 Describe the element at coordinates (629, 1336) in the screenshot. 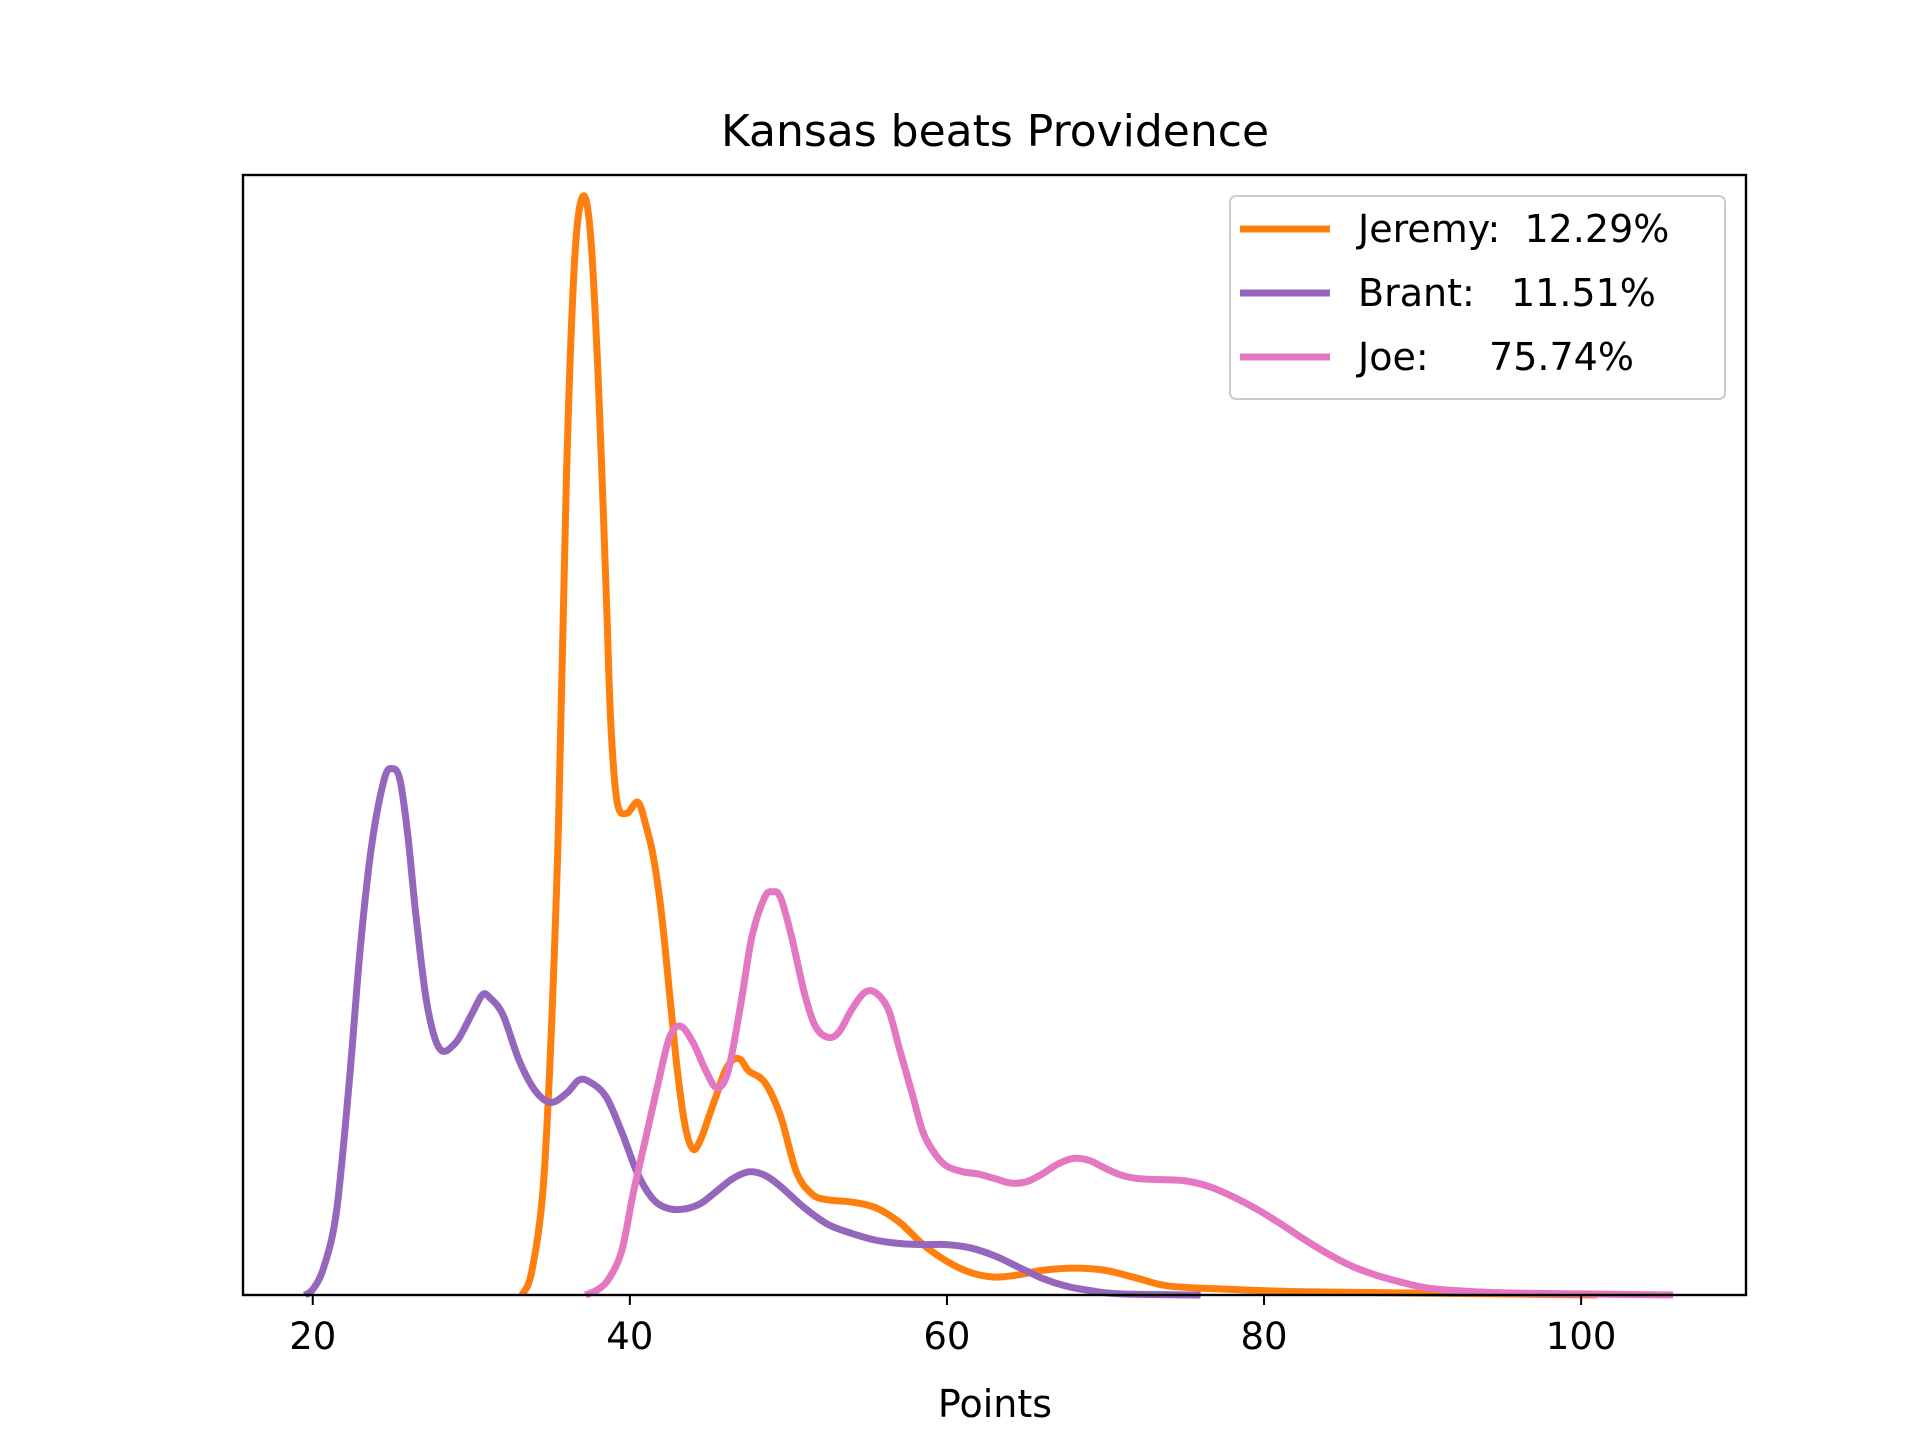

I see `x-tick-label: 40` at that location.